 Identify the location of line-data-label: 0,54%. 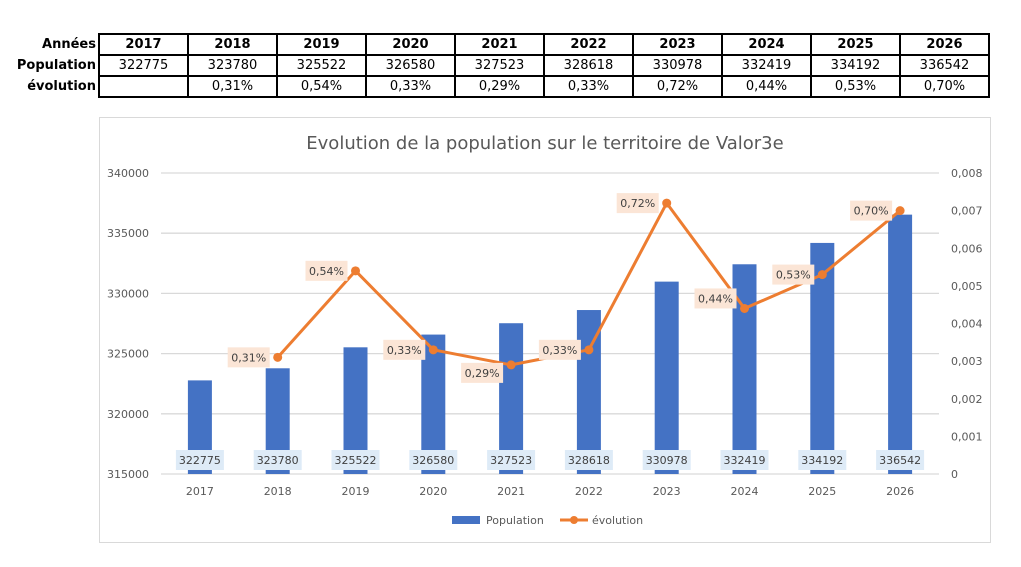
(326, 271).